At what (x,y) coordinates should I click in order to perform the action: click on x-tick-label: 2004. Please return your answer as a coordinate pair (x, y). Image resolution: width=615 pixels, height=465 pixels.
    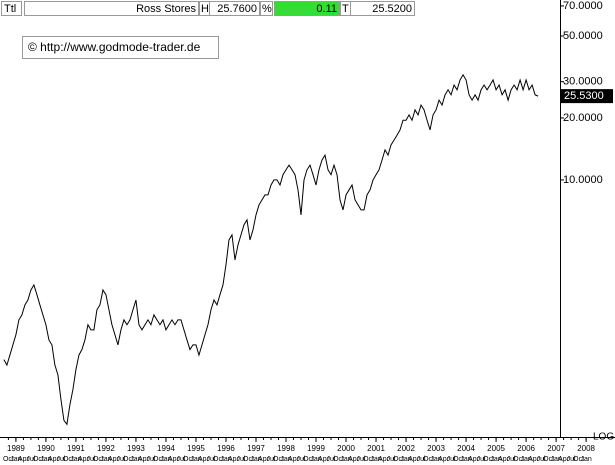
    Looking at the image, I should click on (466, 448).